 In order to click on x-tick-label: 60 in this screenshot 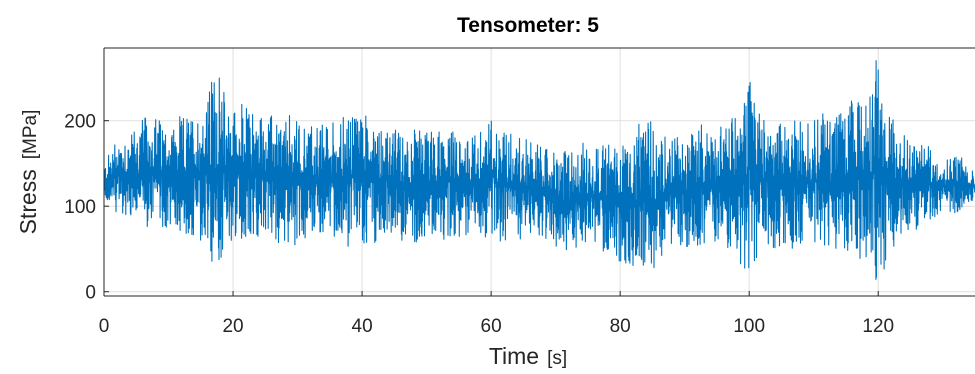, I will do `click(491, 326)`.